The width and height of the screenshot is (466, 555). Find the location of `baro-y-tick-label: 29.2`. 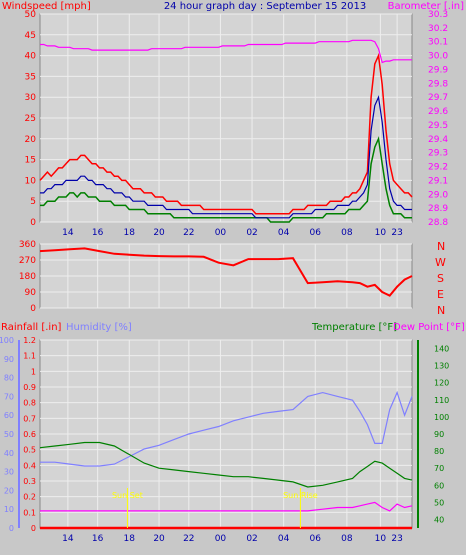

baro-y-tick-label: 29.2 is located at coordinates (438, 168).